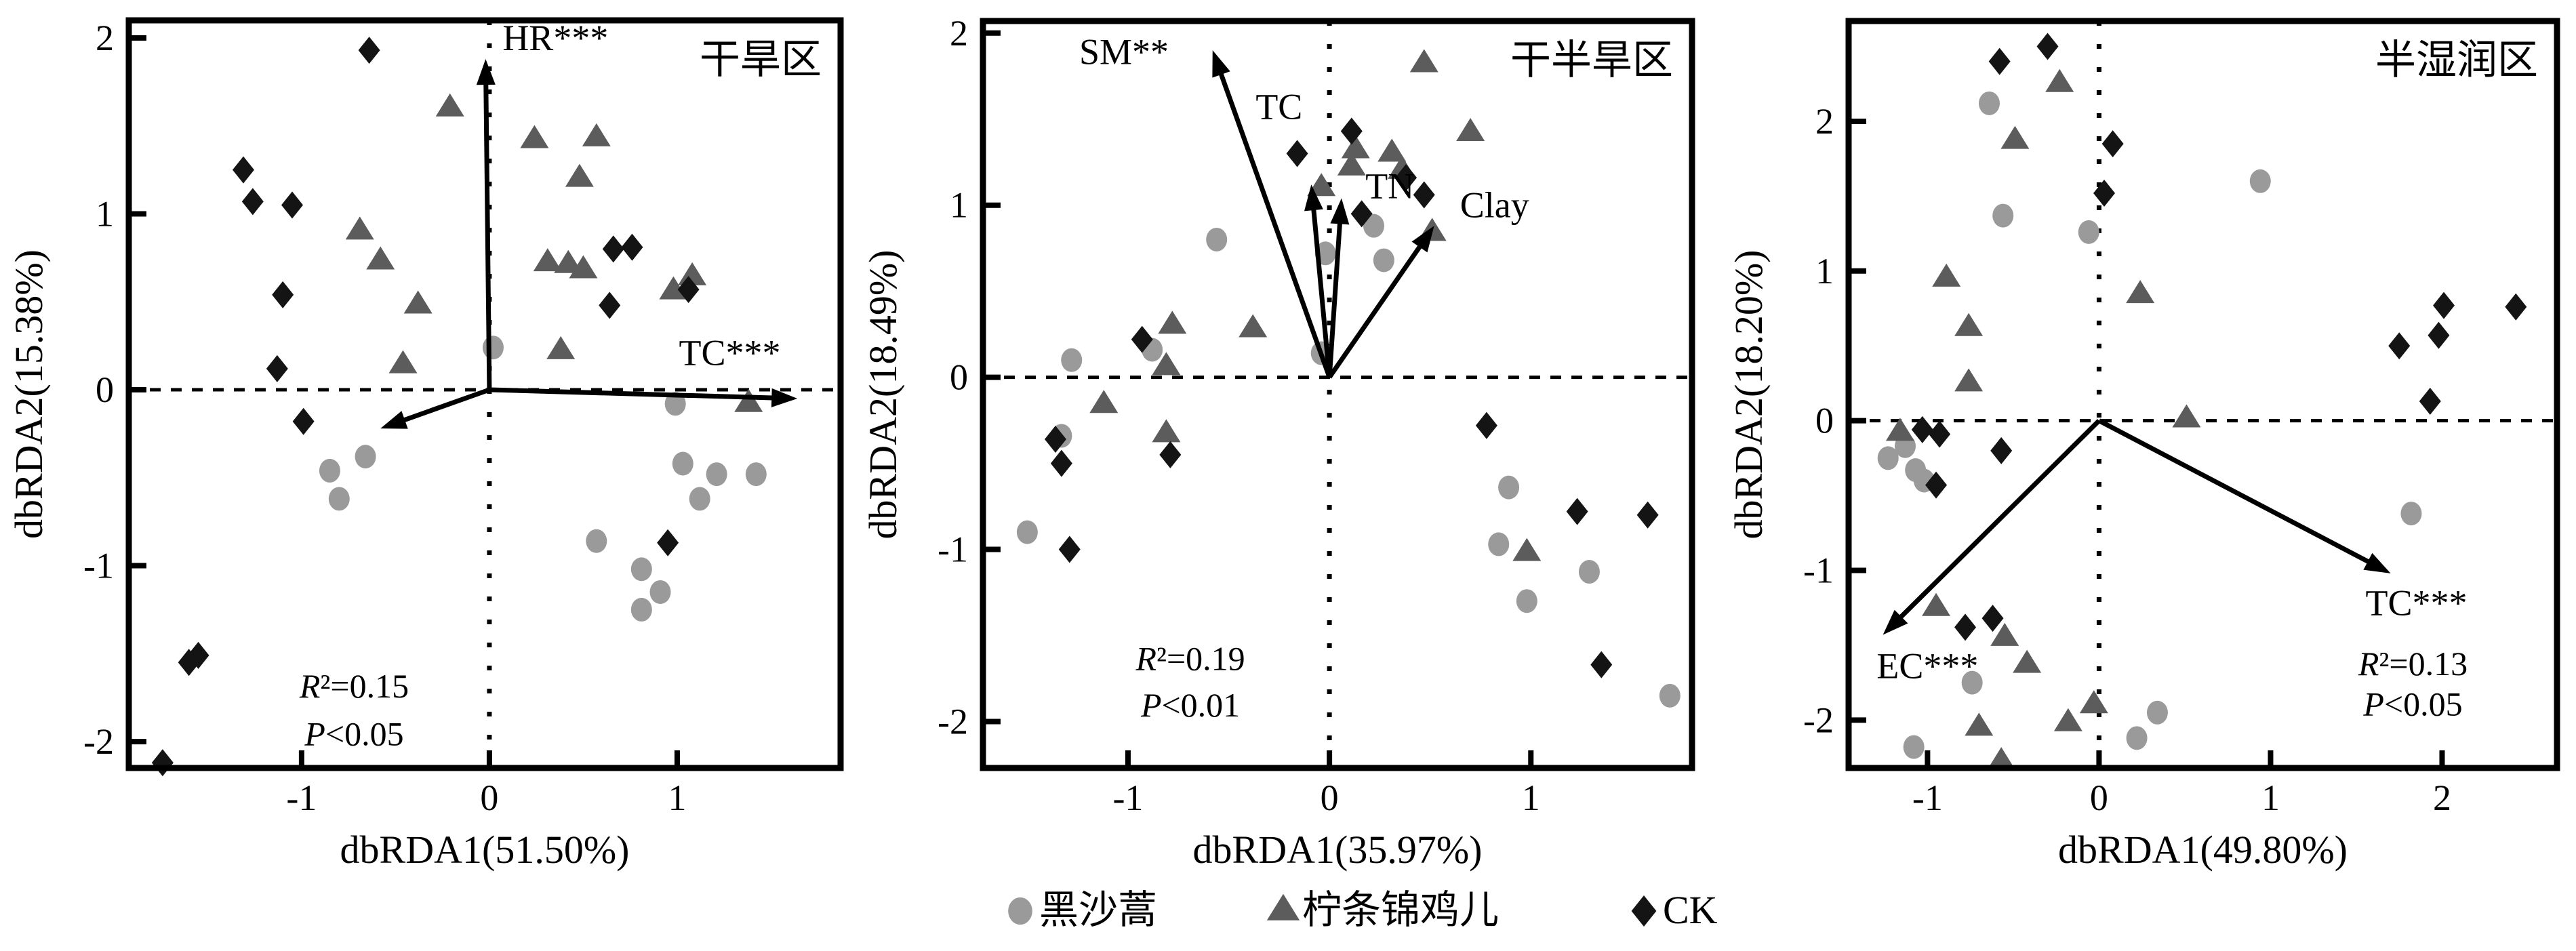  I want to click on env-vector-SM**, so click(1272, 214).